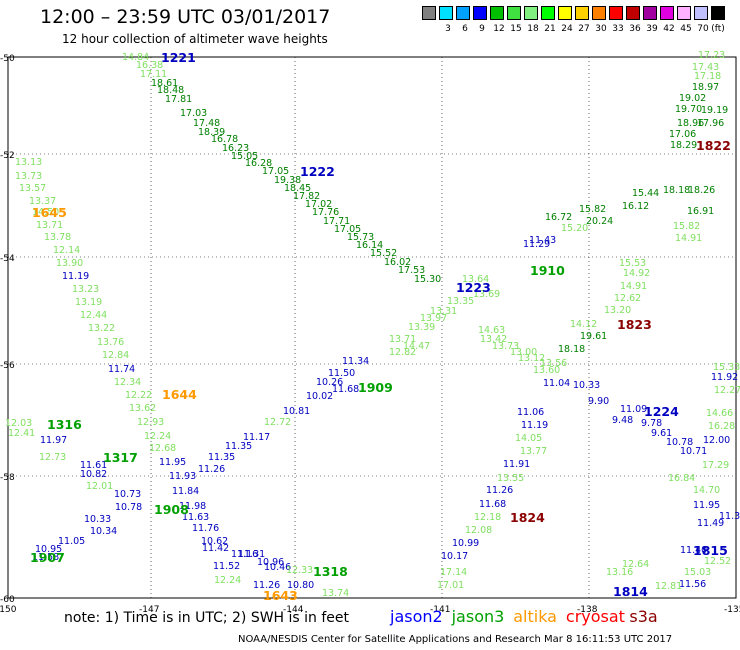  Describe the element at coordinates (732, 610) in the screenshot. I see `longitude-label: -135` at that location.